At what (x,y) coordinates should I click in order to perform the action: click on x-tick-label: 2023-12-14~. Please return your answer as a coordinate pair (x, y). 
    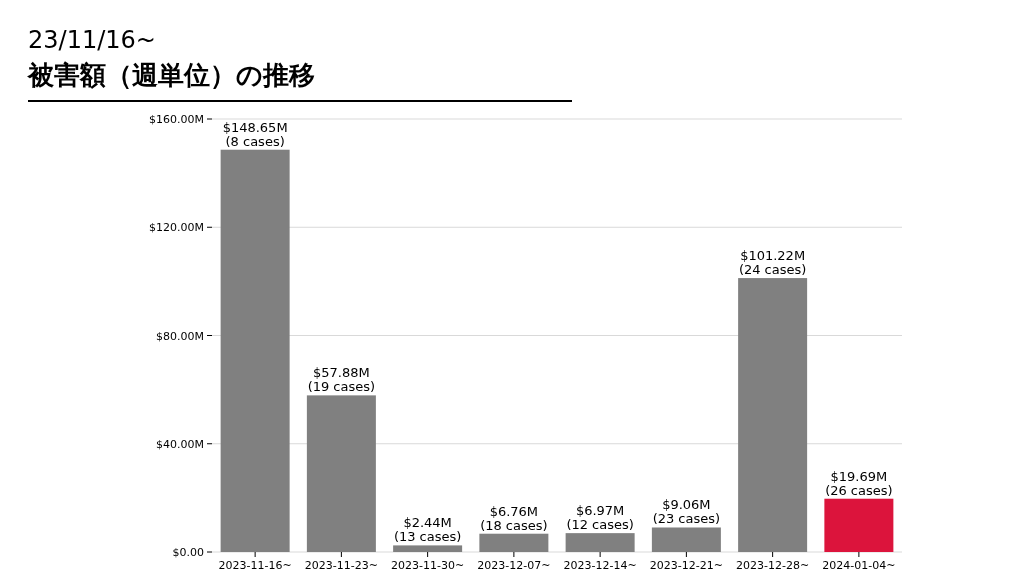
    Looking at the image, I should click on (600, 565).